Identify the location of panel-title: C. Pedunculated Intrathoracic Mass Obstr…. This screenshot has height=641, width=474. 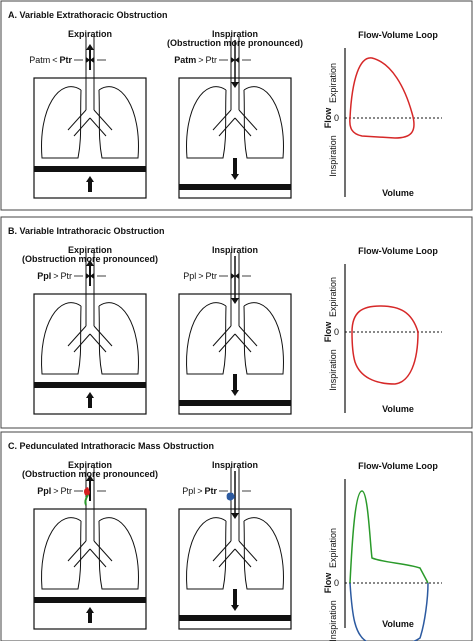
(111, 446).